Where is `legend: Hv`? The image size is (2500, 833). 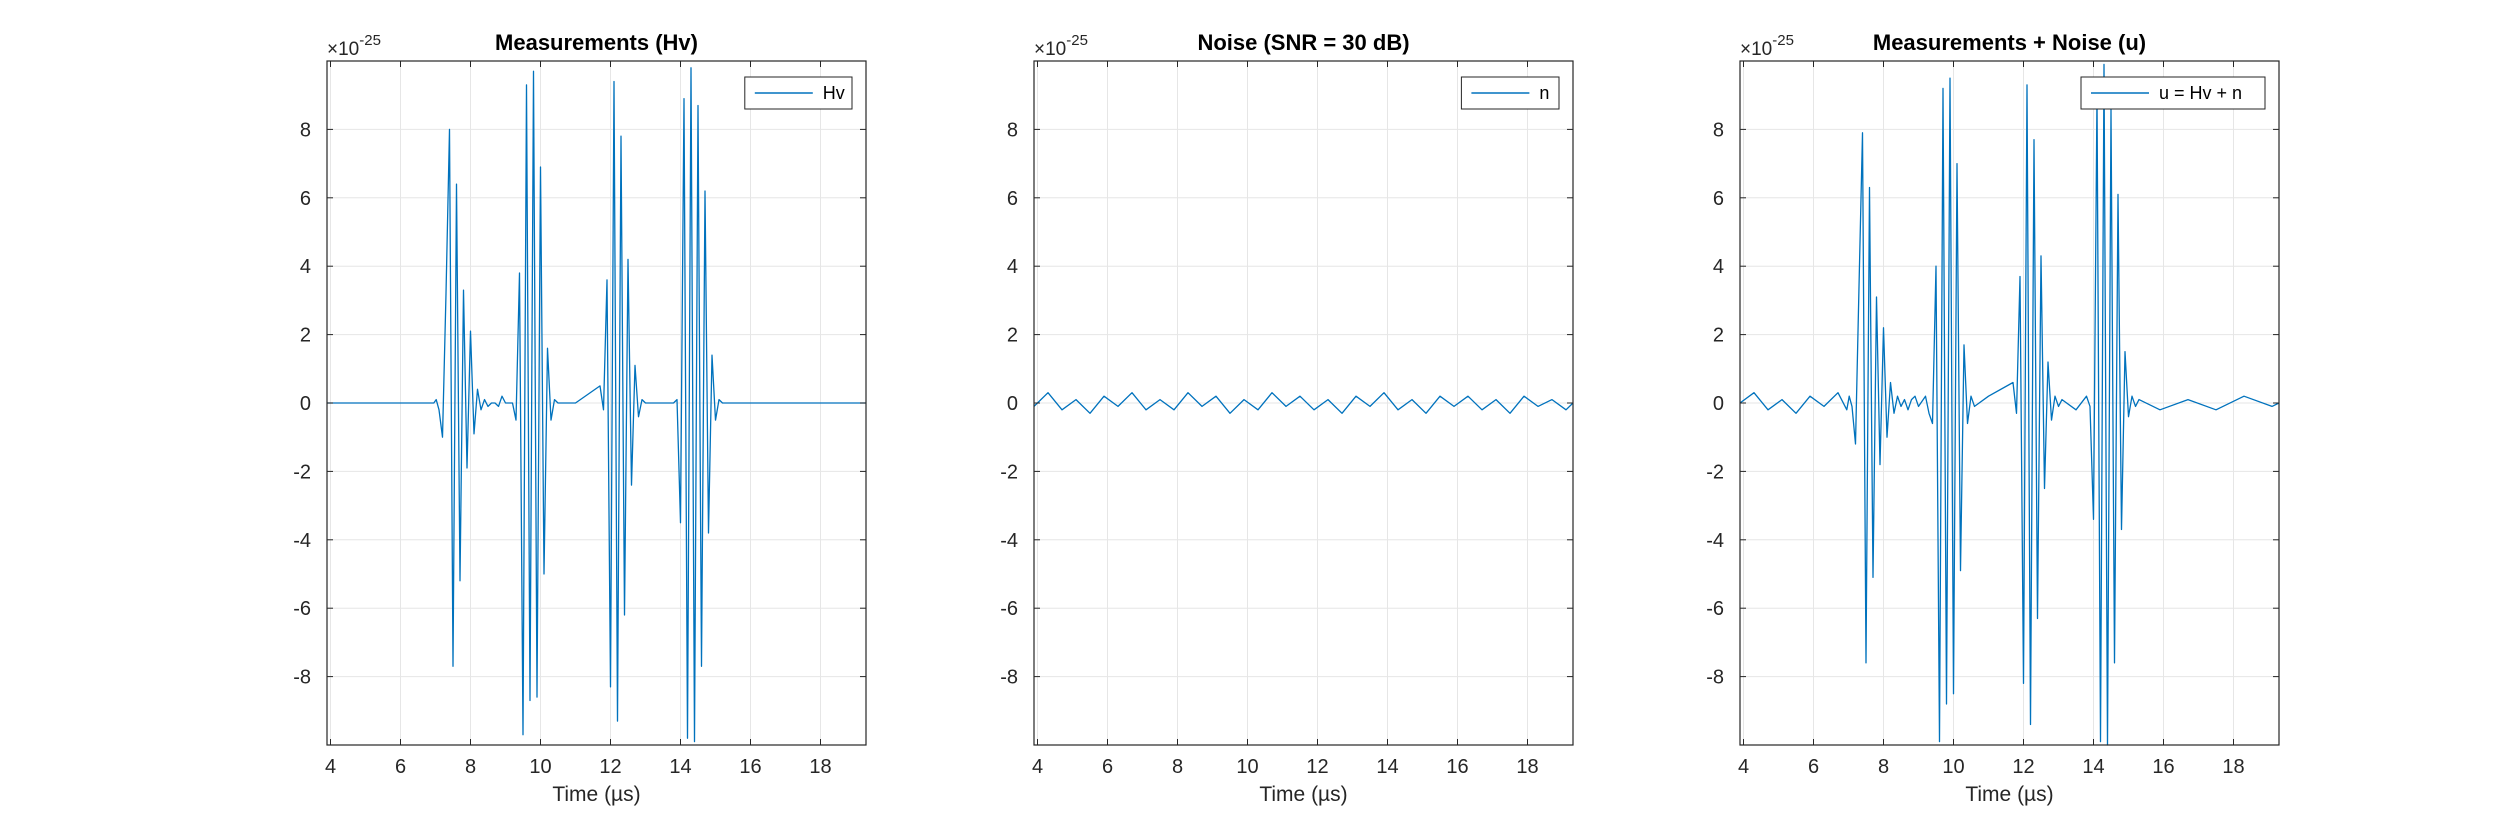 legend: Hv is located at coordinates (798, 93).